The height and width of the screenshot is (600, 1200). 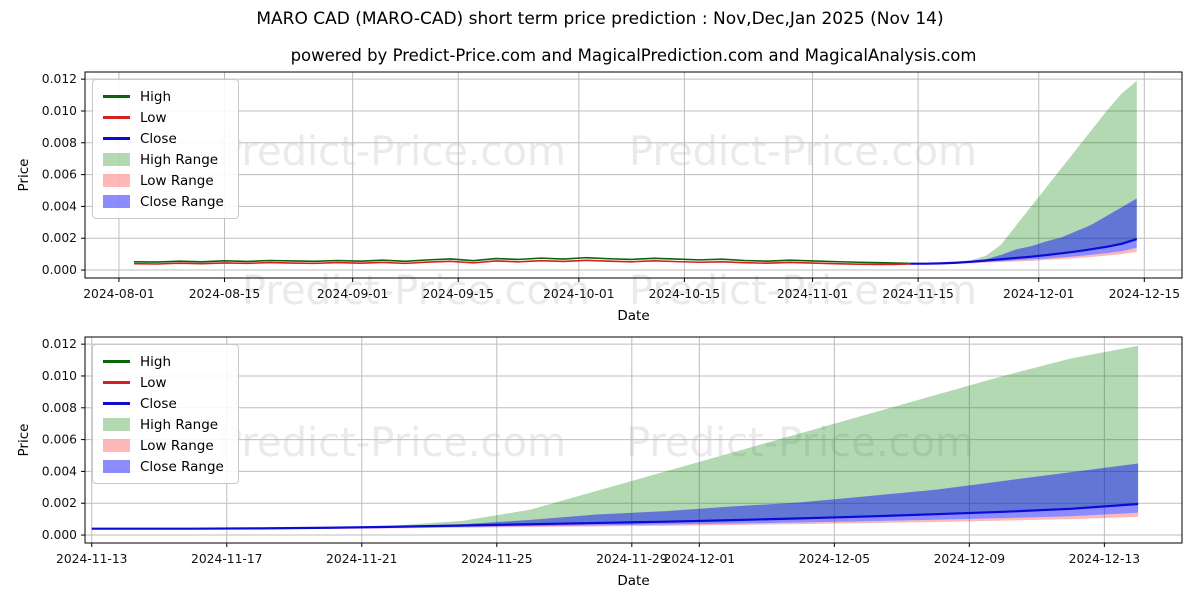 I want to click on x-tick-label: 2024-11-15, so click(x=917, y=294).